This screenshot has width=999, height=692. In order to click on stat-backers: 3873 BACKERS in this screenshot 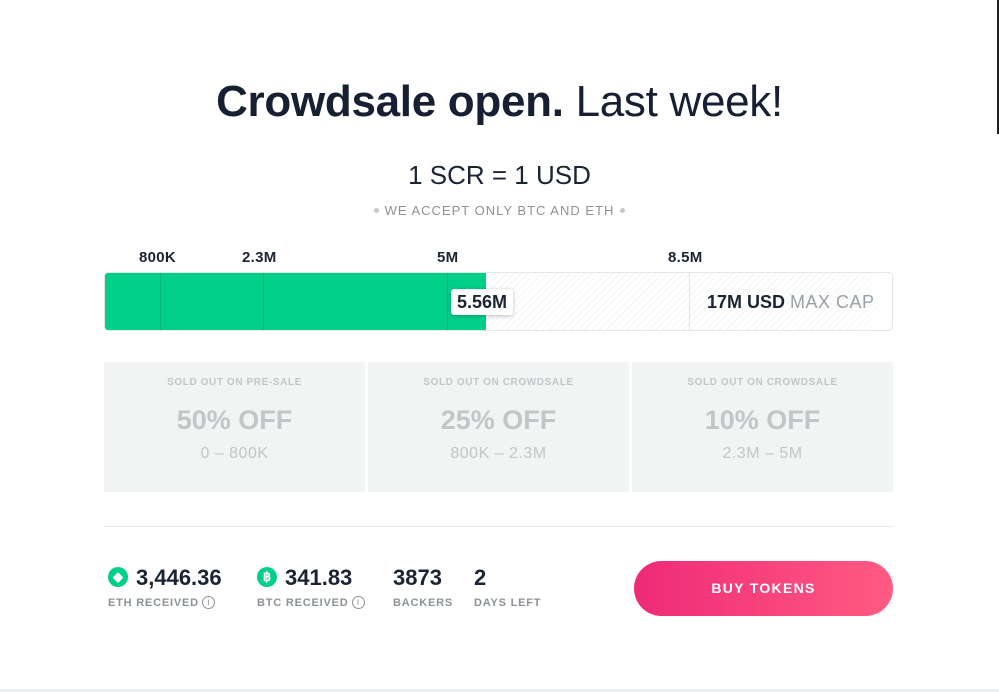, I will do `click(423, 587)`.